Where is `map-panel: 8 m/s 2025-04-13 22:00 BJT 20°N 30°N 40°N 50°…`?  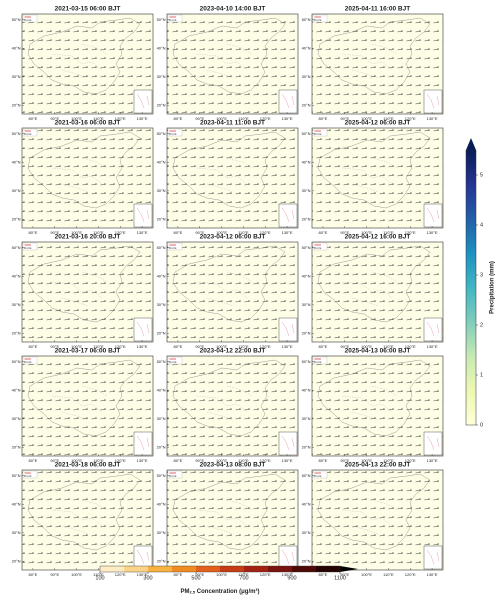
map-panel: 8 m/s 2025-04-13 22:00 BJT 20°N 30°N 40°N 50°… is located at coordinates (373, 519).